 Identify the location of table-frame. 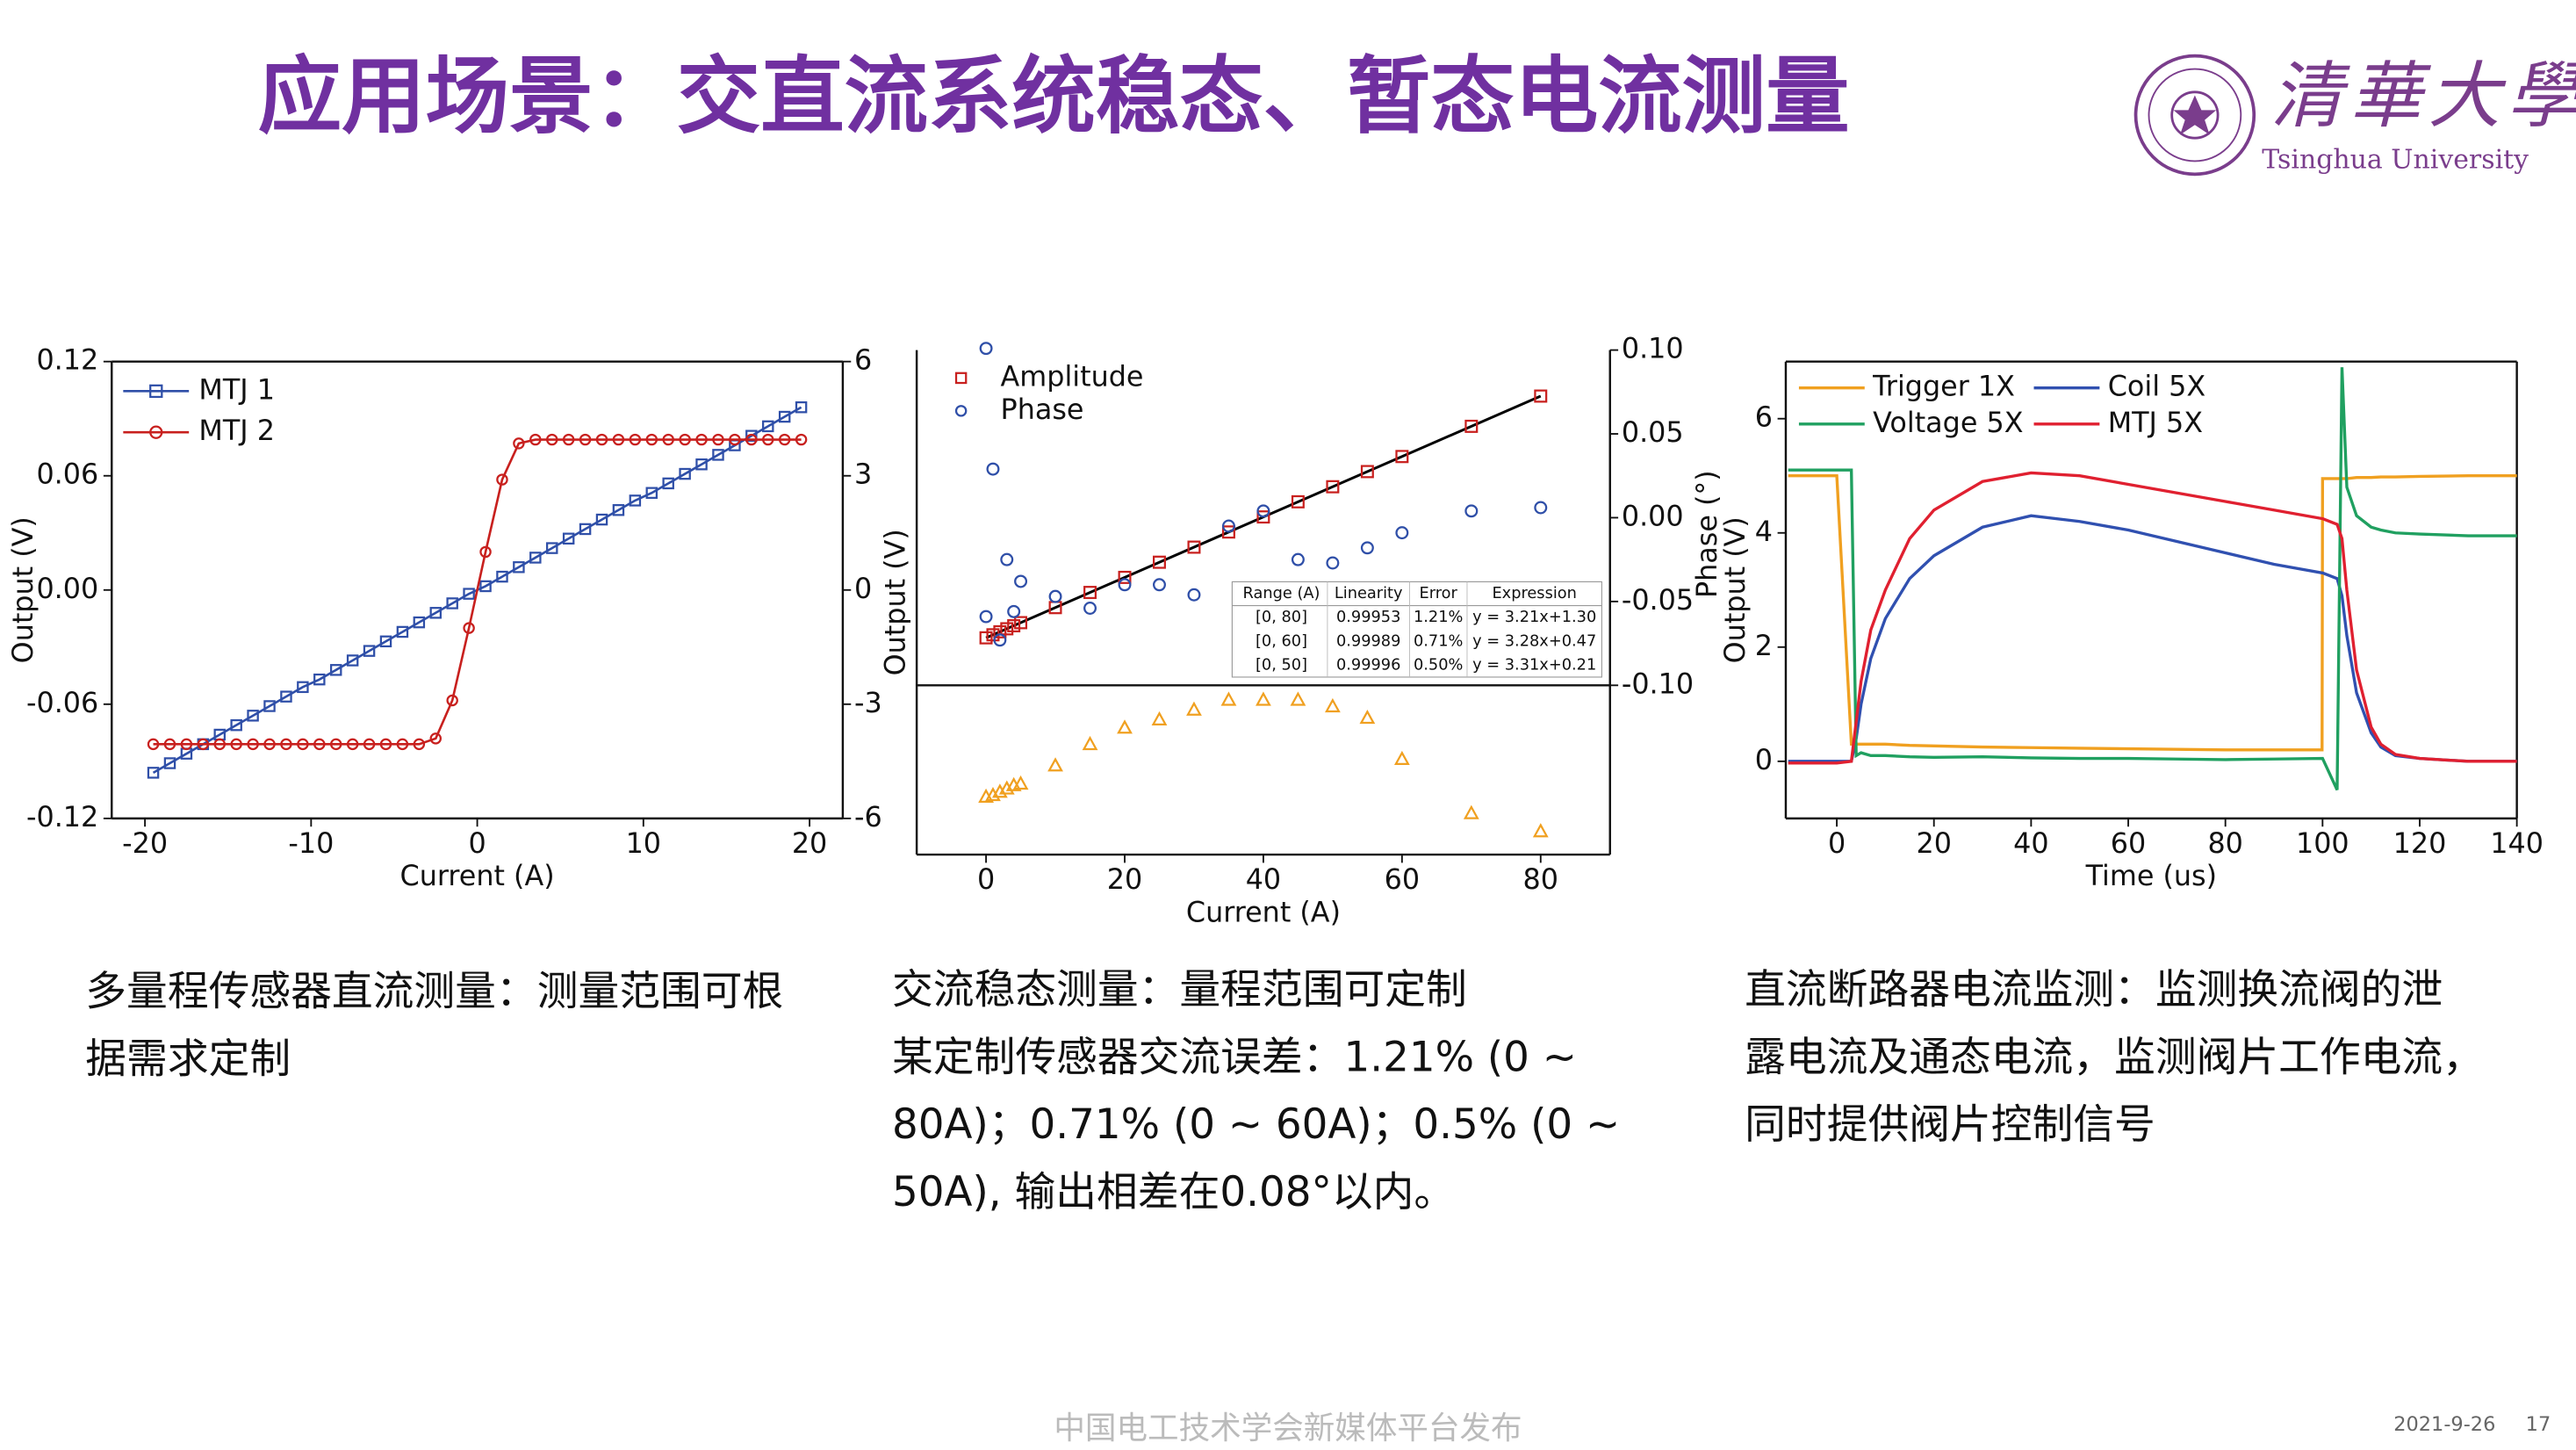
(1416, 630).